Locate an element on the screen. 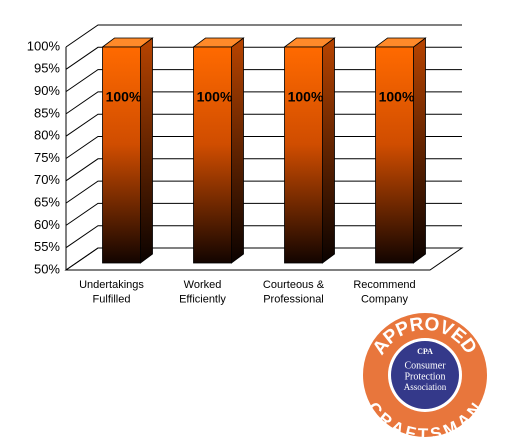 The height and width of the screenshot is (438, 521). y-tick-label: 60% is located at coordinates (47, 224).